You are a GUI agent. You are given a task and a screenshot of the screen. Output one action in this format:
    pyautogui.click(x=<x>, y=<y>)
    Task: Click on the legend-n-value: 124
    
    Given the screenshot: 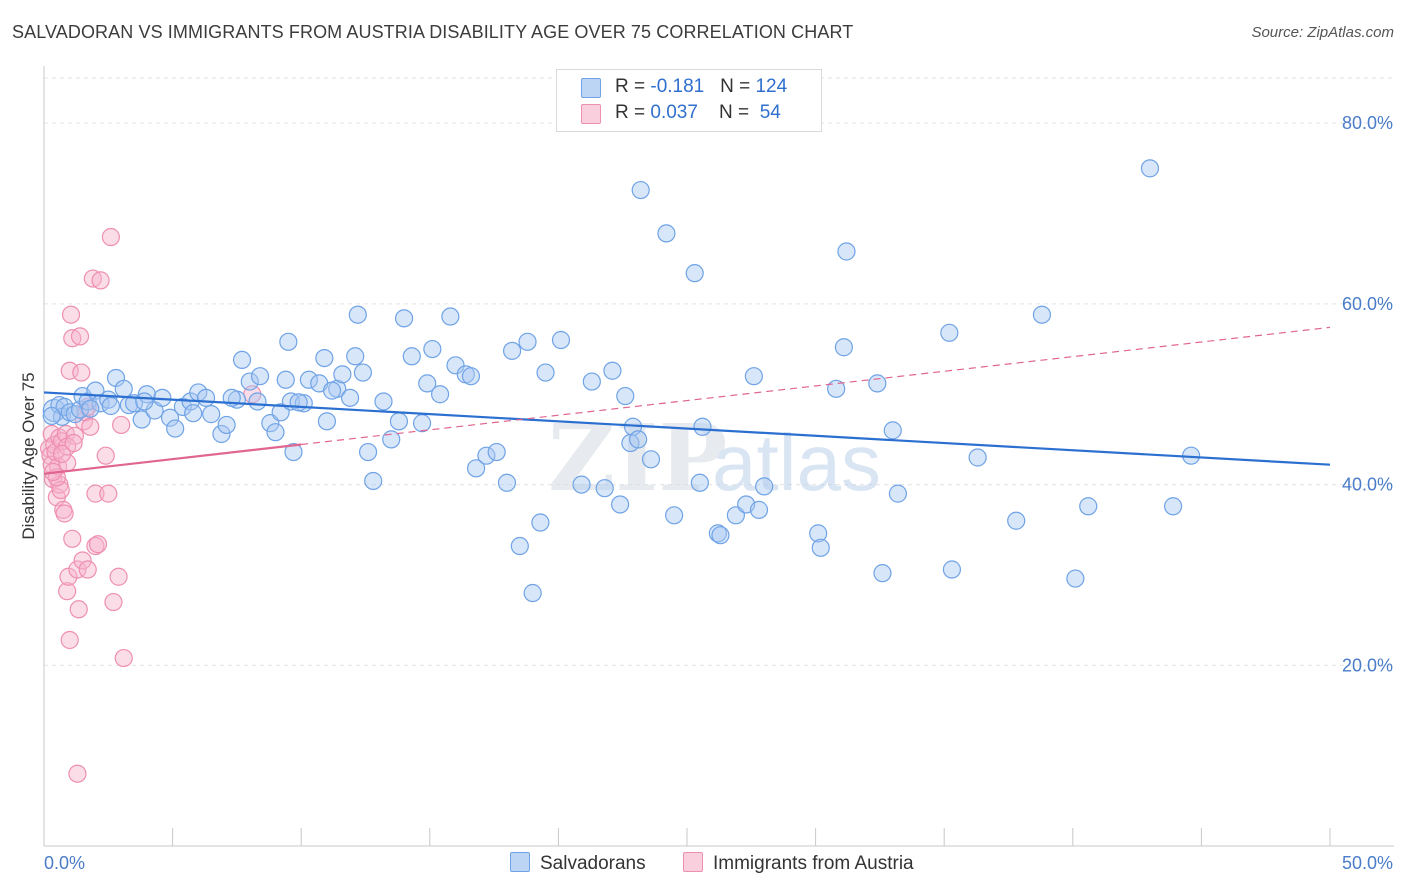 What is the action you would take?
    pyautogui.click(x=771, y=86)
    